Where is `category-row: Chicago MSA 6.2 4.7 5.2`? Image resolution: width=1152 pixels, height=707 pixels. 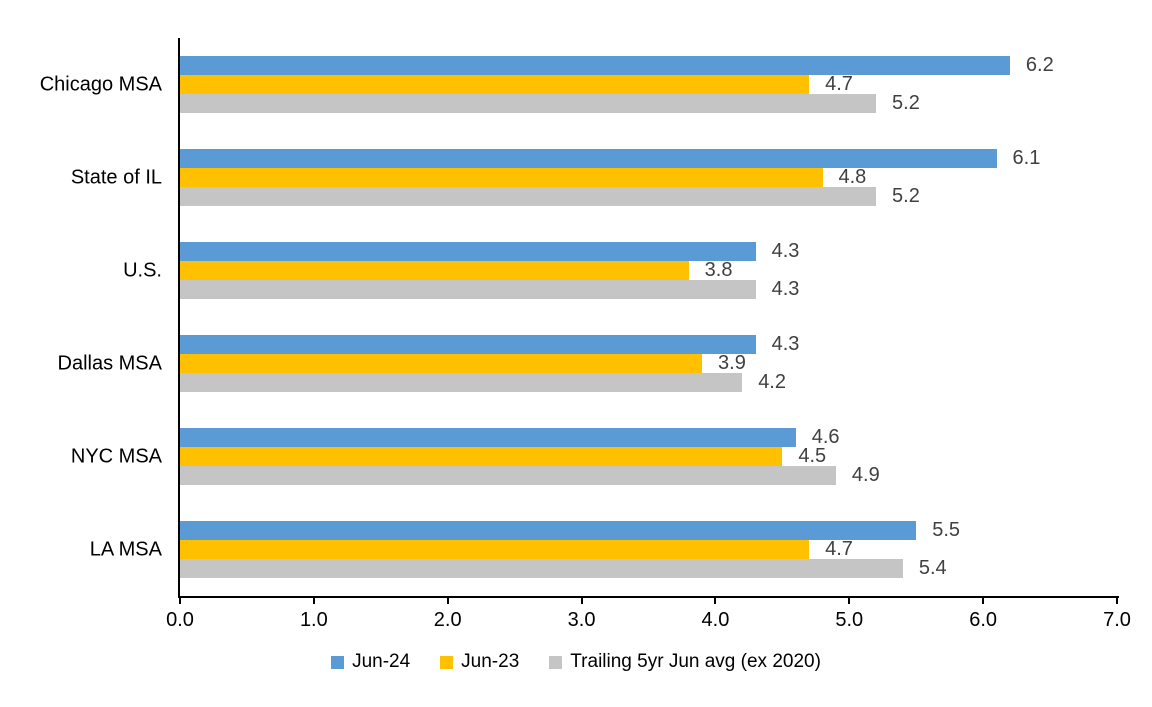 category-row: Chicago MSA 6.2 4.7 5.2 is located at coordinates (578, 84).